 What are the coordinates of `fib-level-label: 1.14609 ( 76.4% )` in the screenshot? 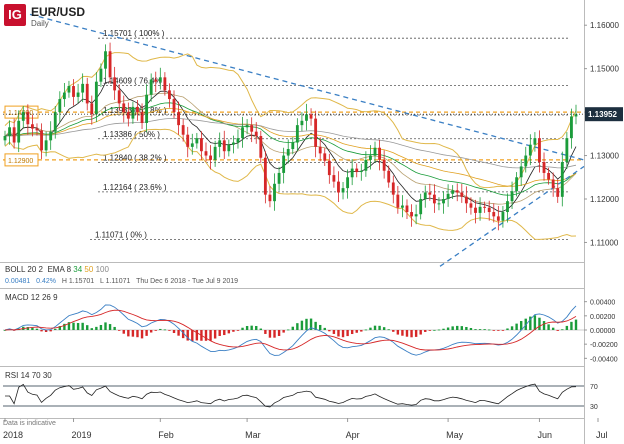 It's located at (135, 81).